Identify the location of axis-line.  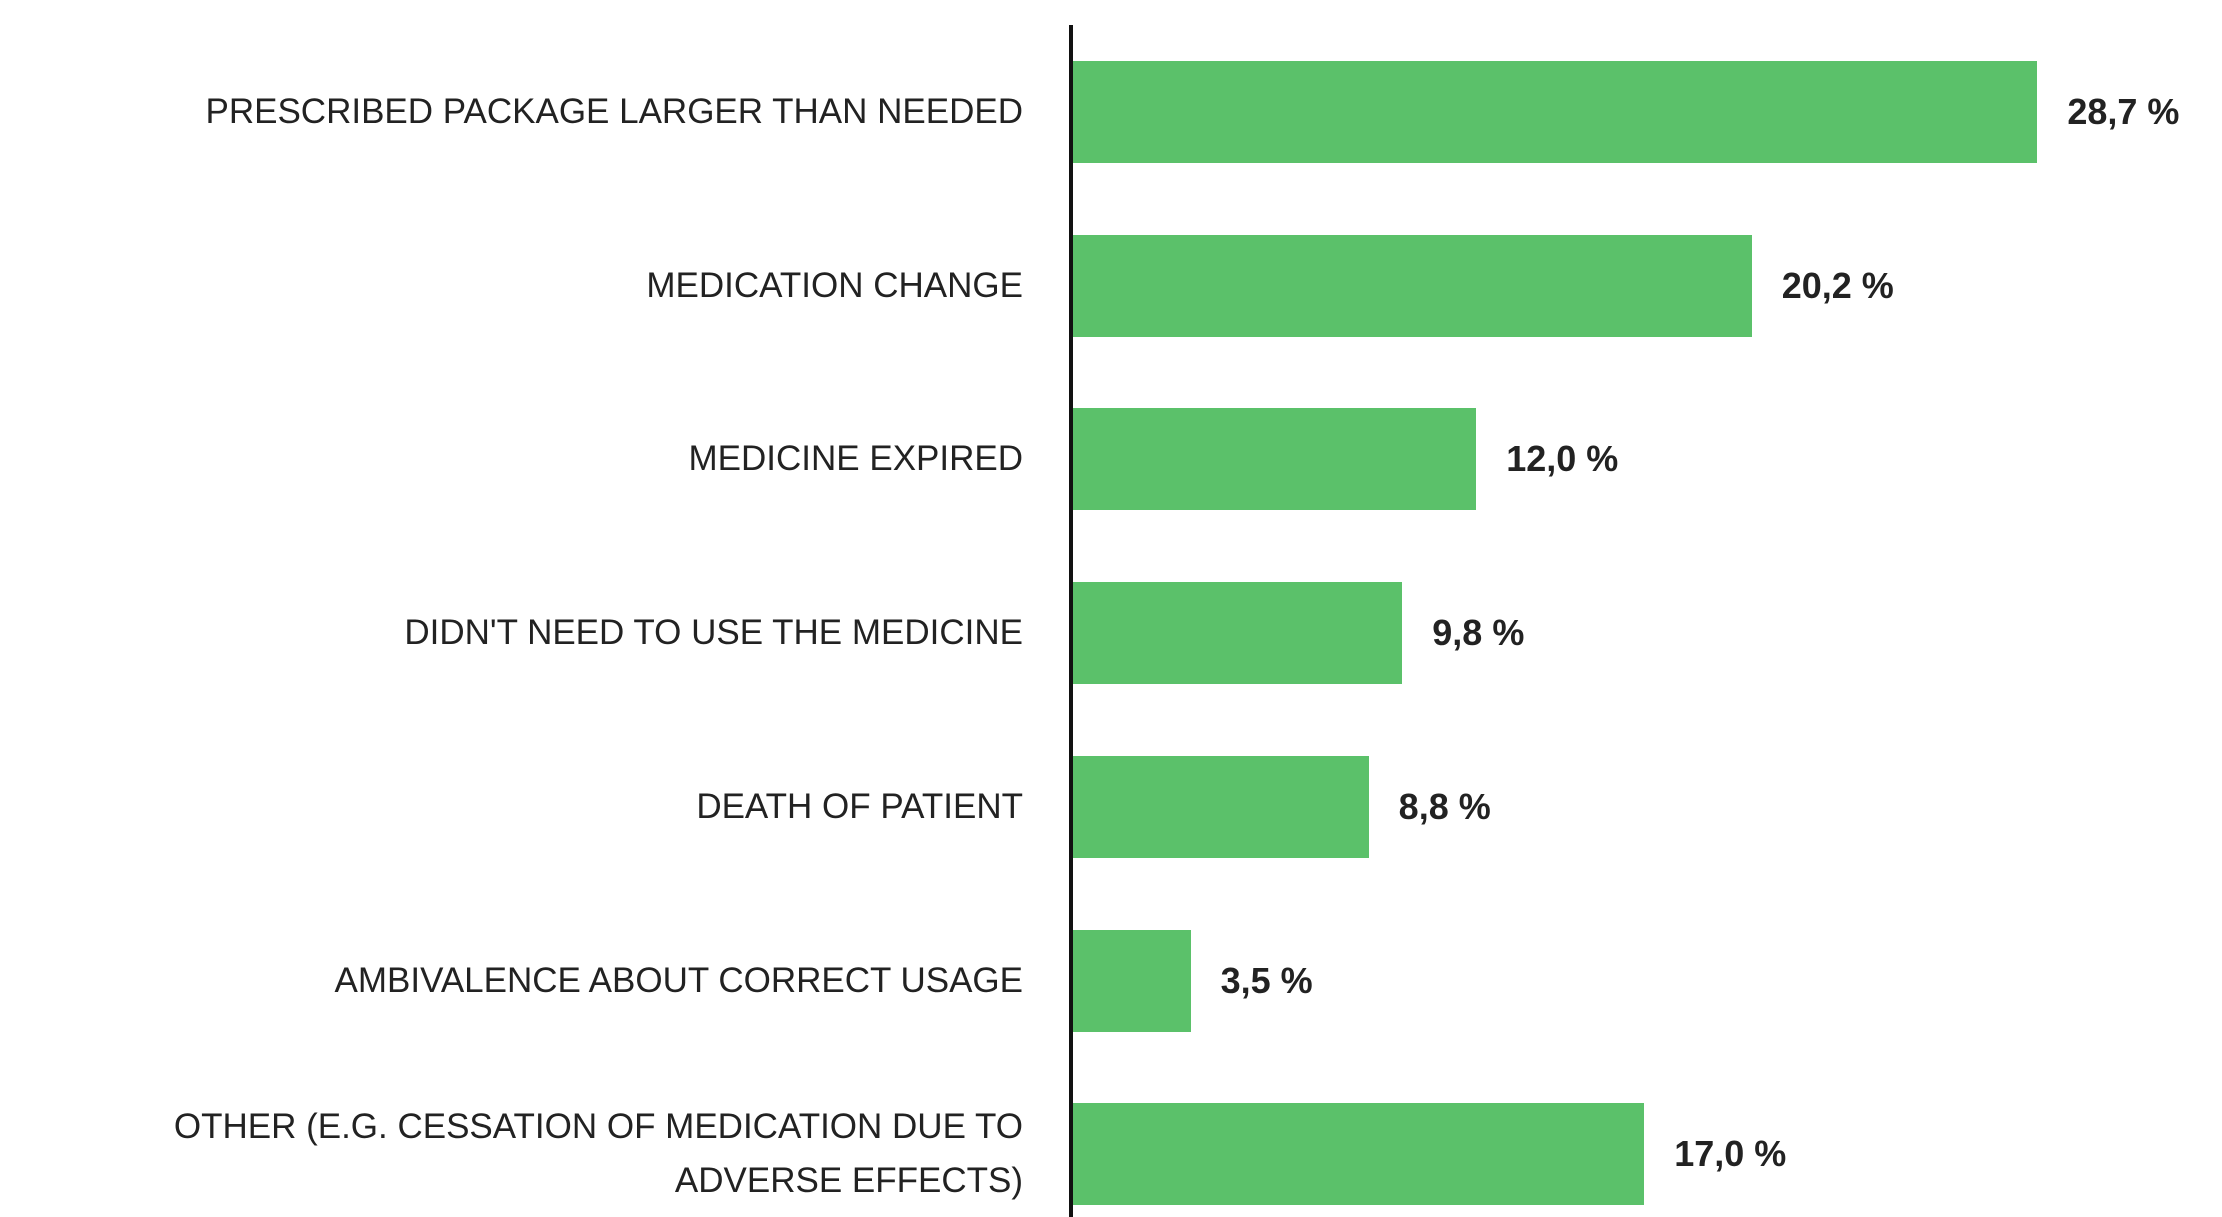
(1071, 621).